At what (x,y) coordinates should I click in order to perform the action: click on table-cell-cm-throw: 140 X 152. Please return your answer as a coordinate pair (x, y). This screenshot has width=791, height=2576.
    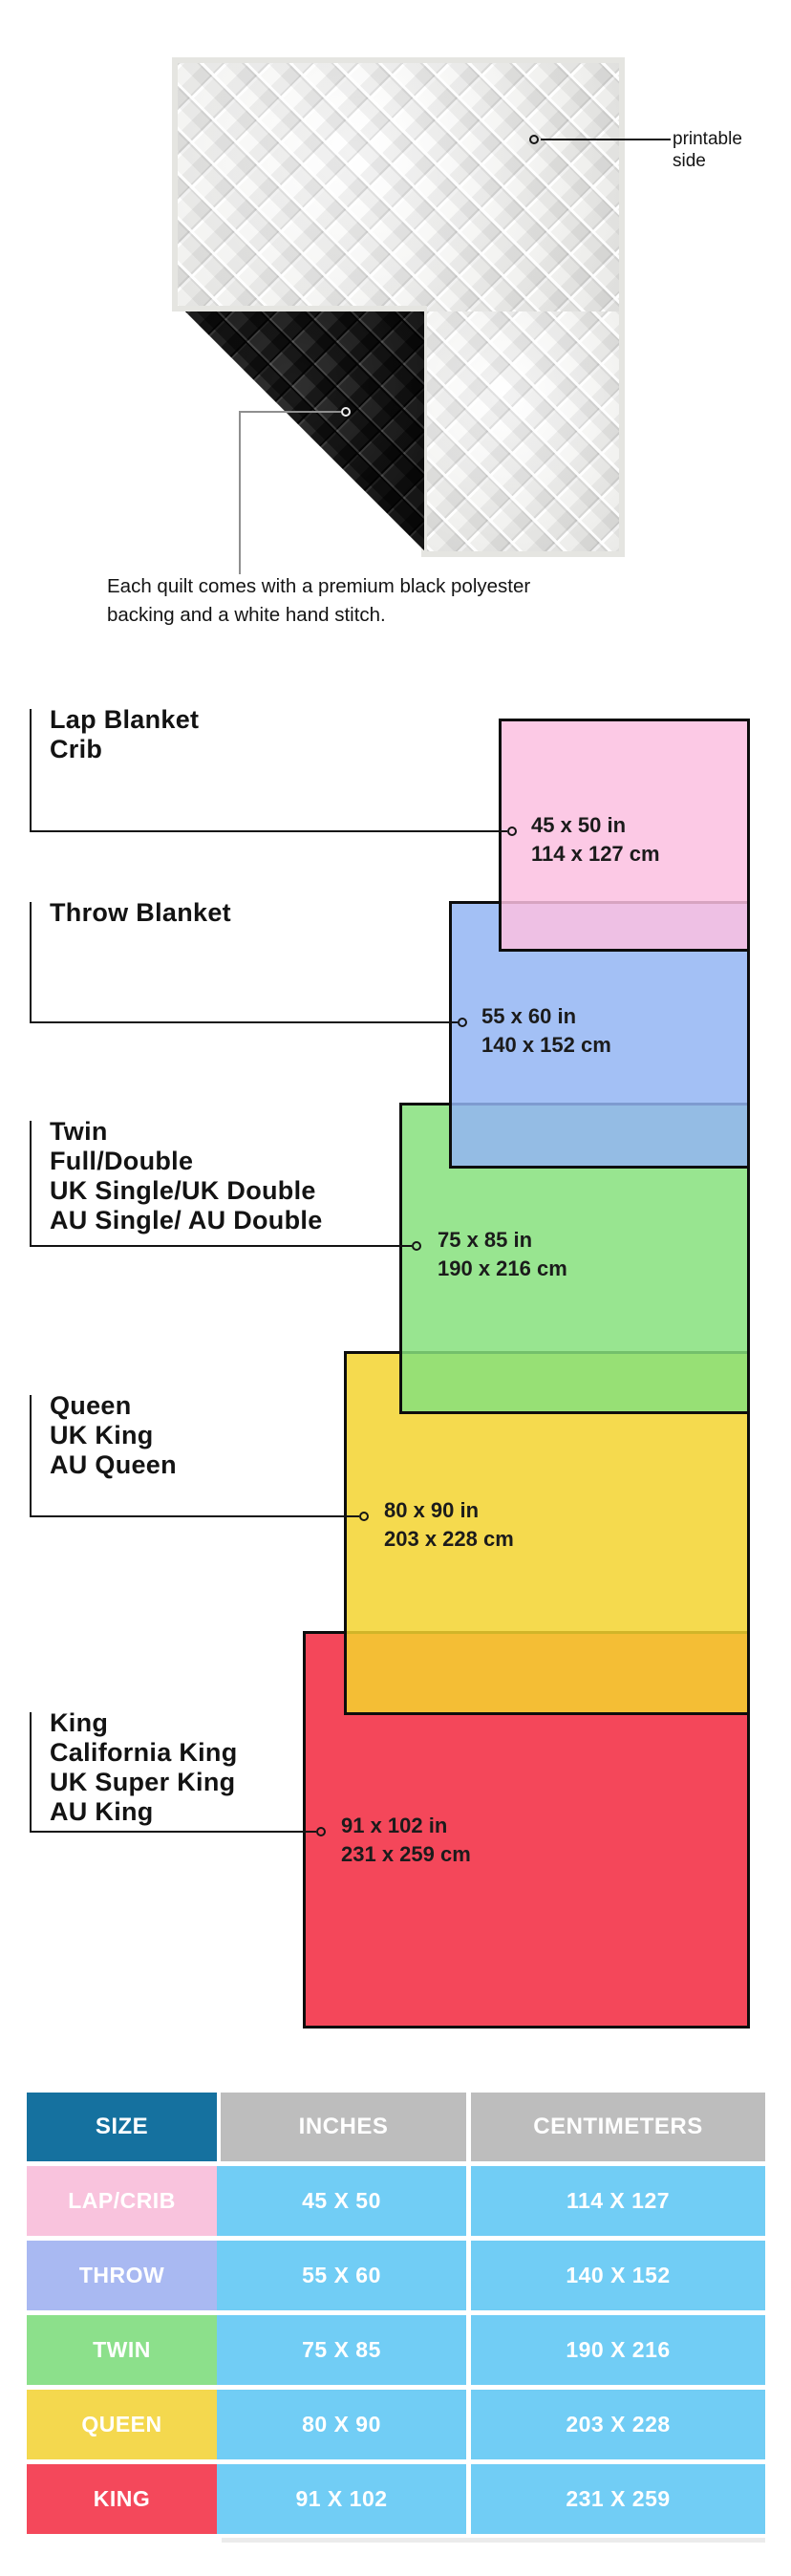
    Looking at the image, I should click on (615, 2275).